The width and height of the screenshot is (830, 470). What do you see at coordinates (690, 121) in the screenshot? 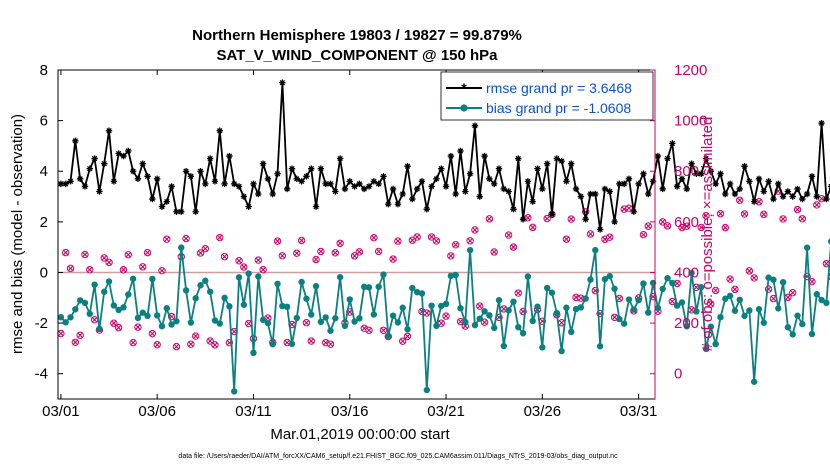
I see `y-right-tick-label: 1000` at bounding box center [690, 121].